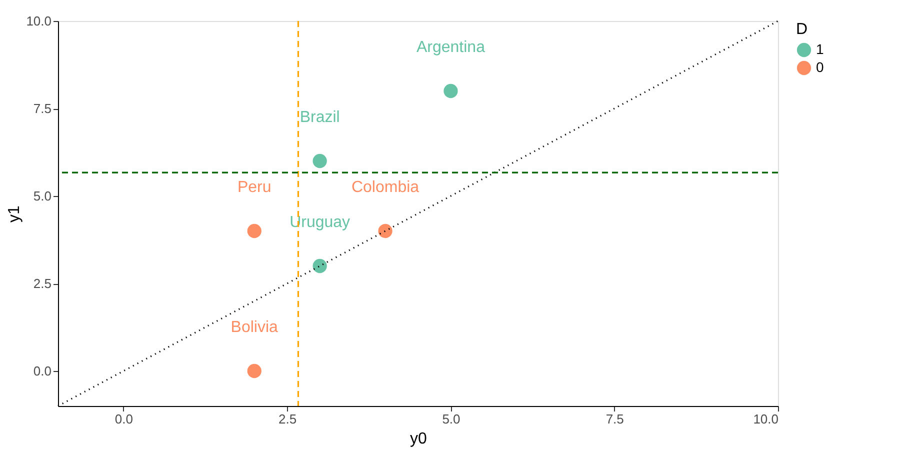  I want to click on data-label: Peru, so click(254, 187).